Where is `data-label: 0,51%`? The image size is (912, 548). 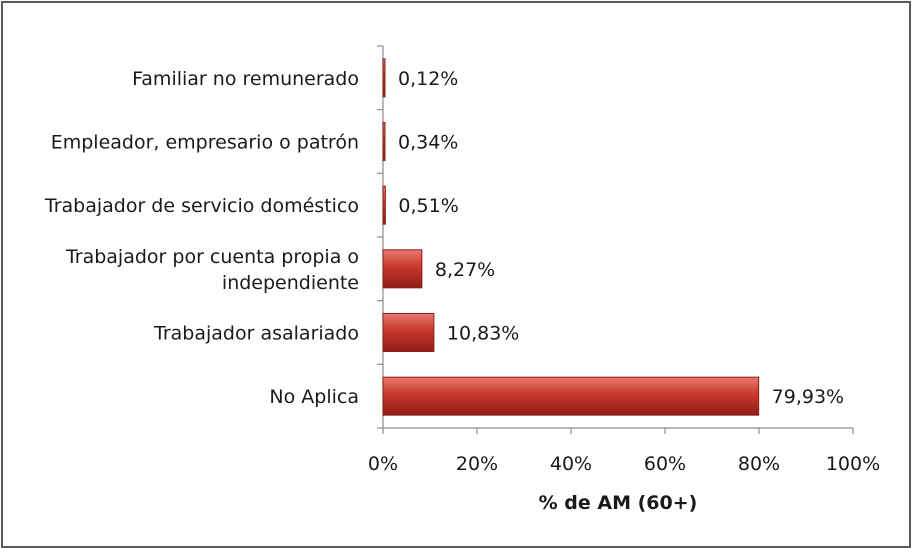 data-label: 0,51% is located at coordinates (428, 206).